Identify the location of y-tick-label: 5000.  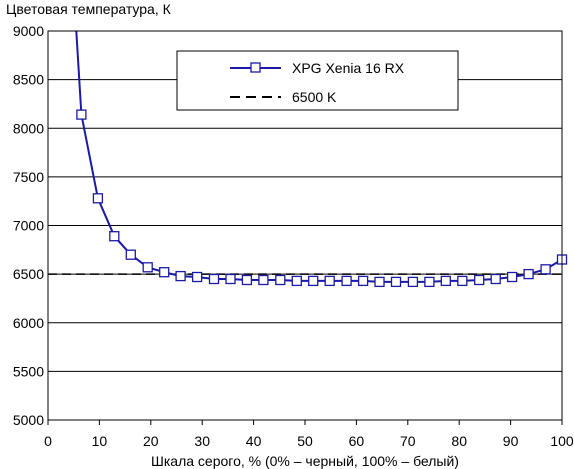
(28, 420).